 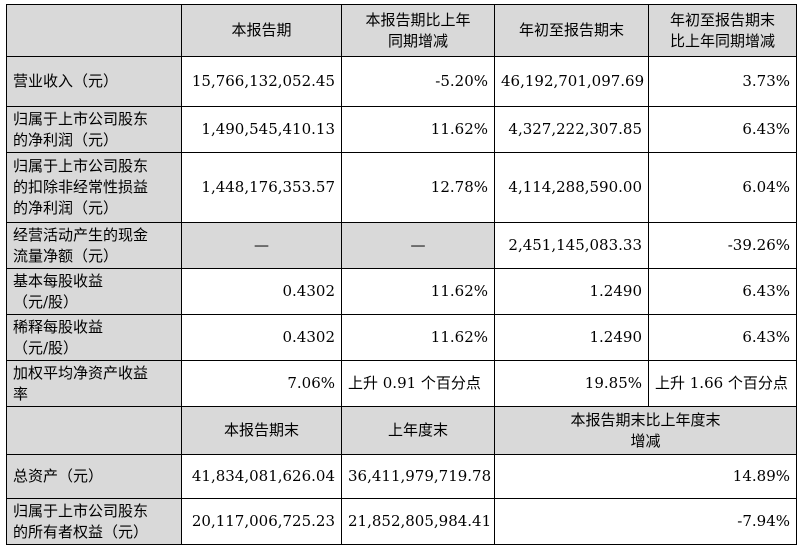 I want to click on cell-value: 41,834,081,626.04, so click(x=261, y=476).